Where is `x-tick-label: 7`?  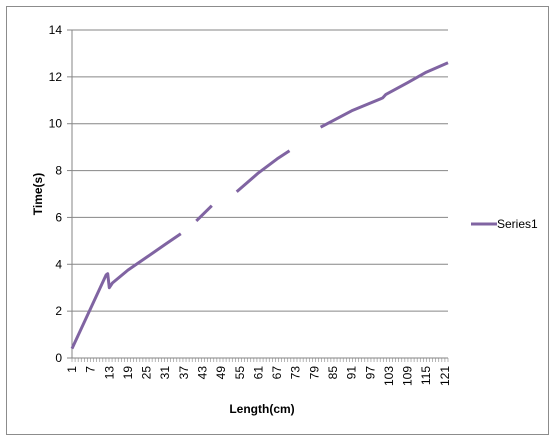
x-tick-label: 7 is located at coordinates (91, 369).